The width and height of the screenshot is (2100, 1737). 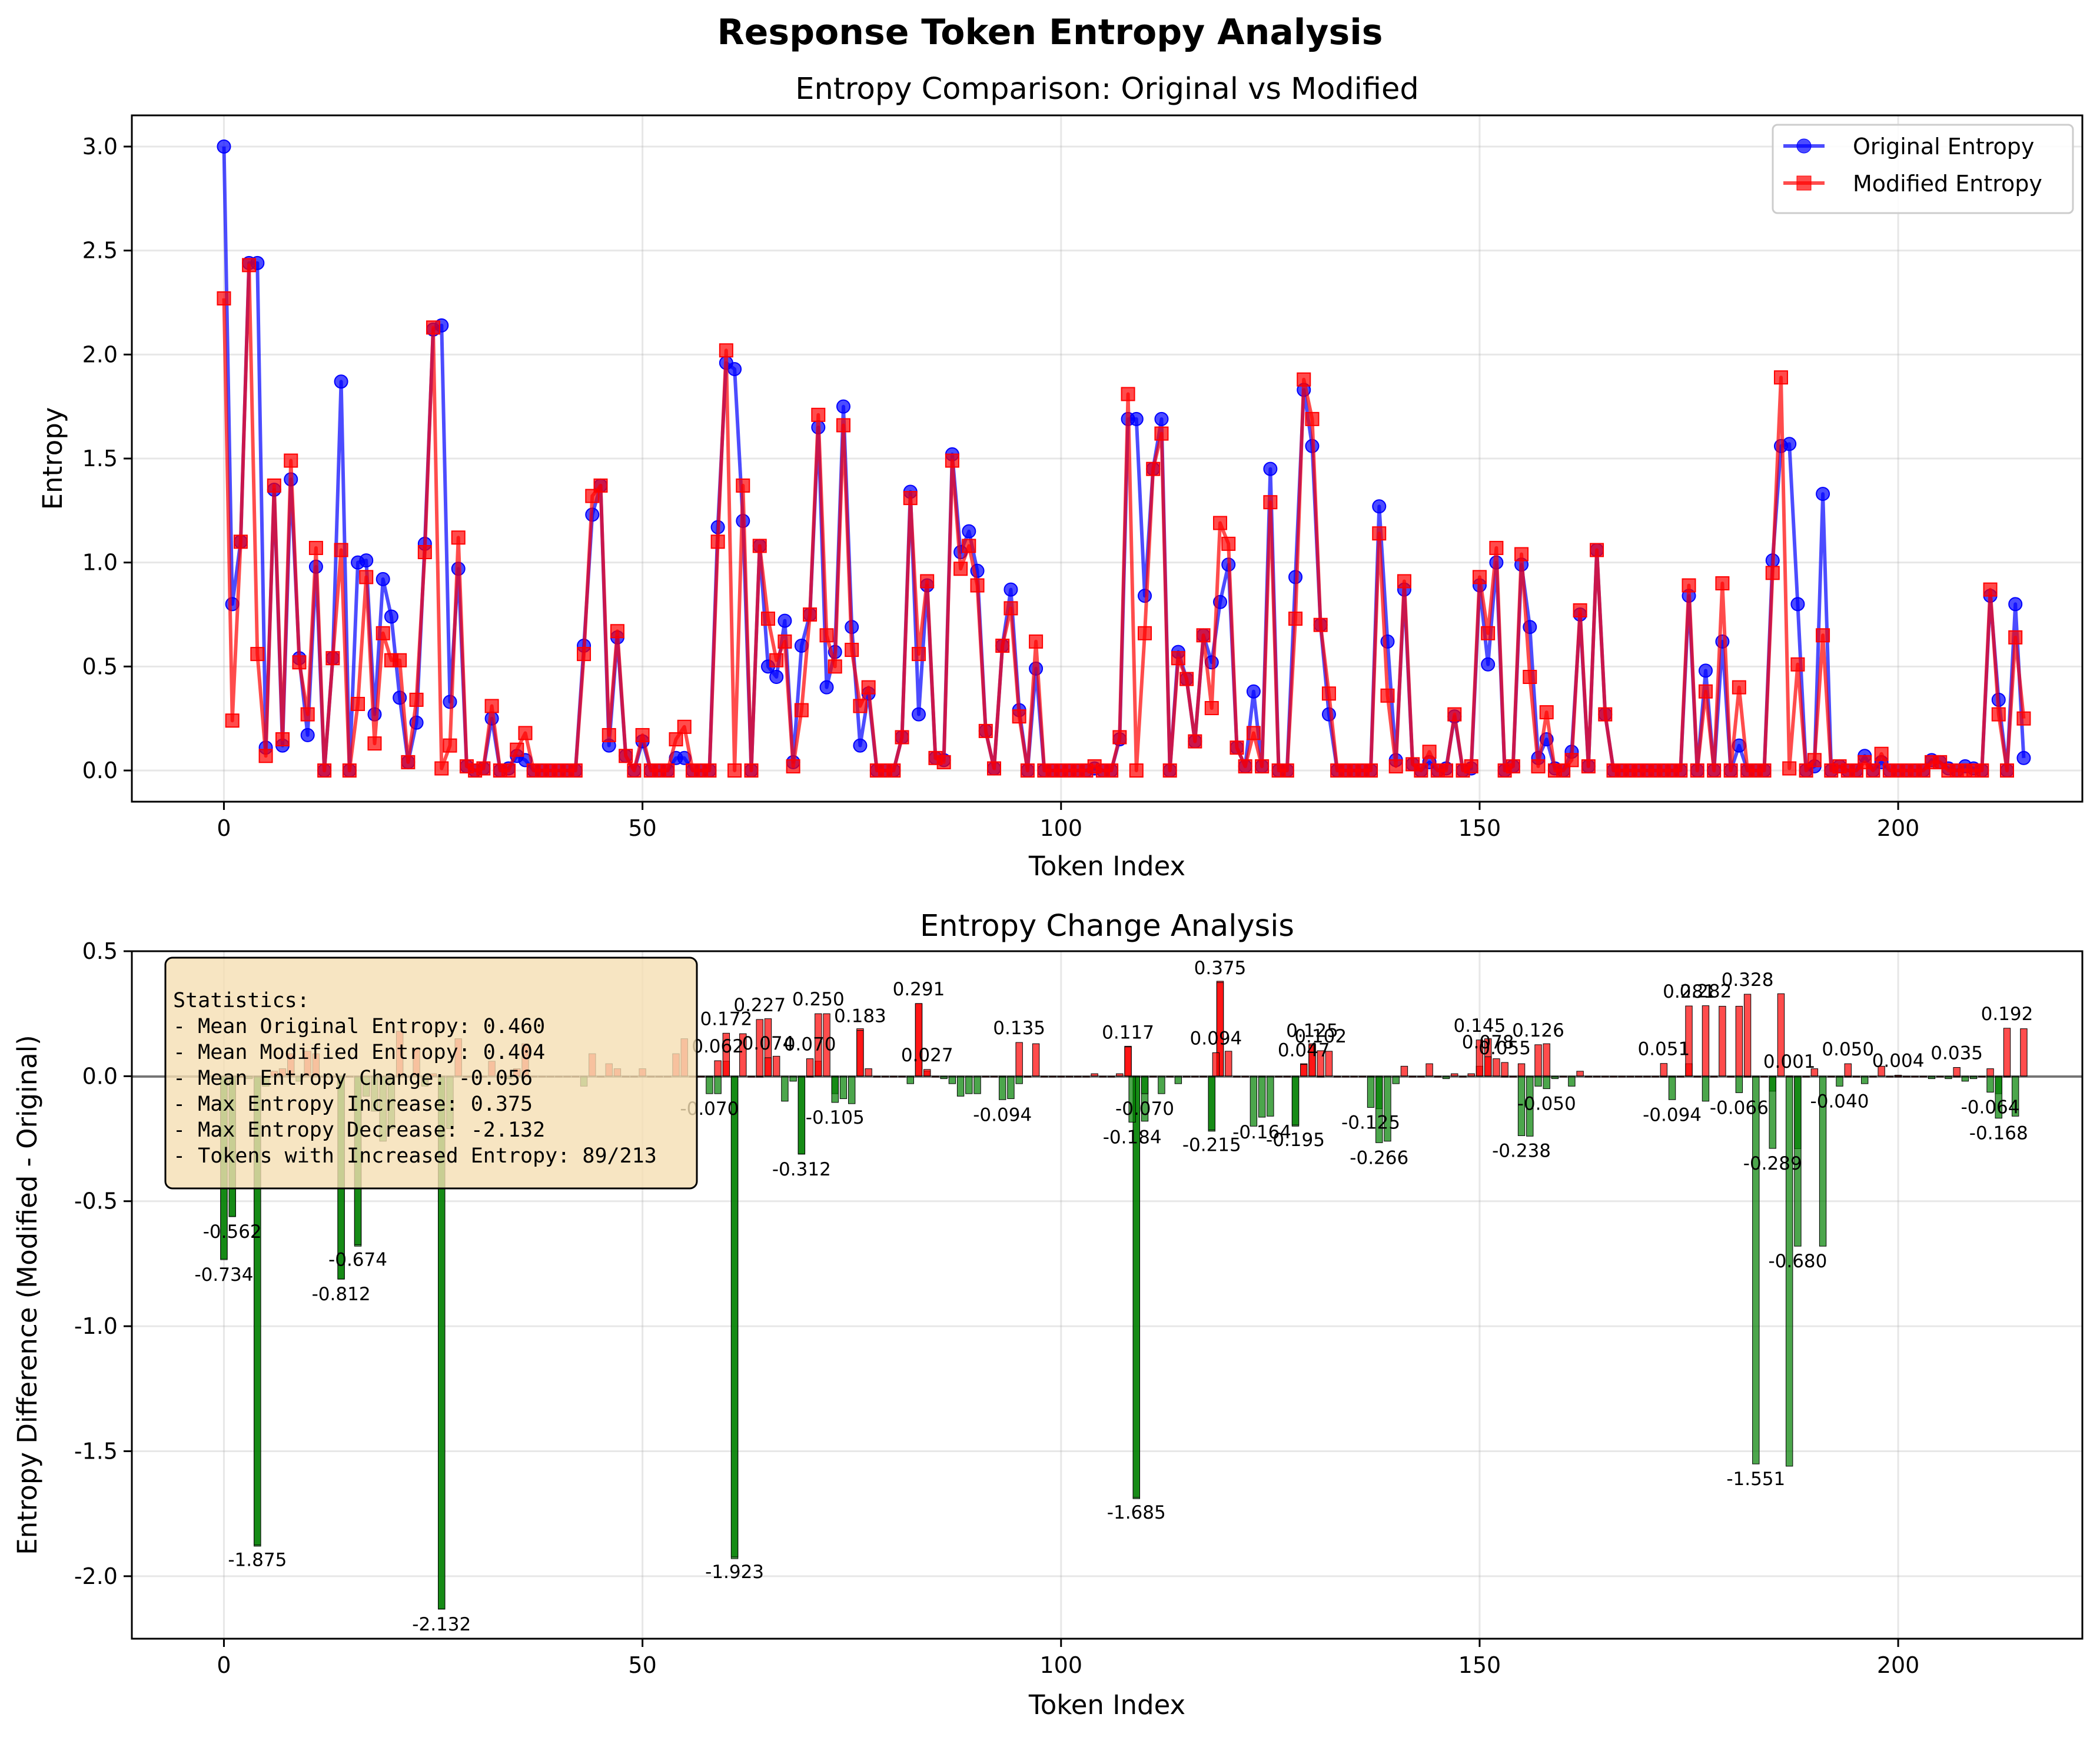 What do you see at coordinates (1706, 991) in the screenshot?
I see `bar-value-label: 0.282` at bounding box center [1706, 991].